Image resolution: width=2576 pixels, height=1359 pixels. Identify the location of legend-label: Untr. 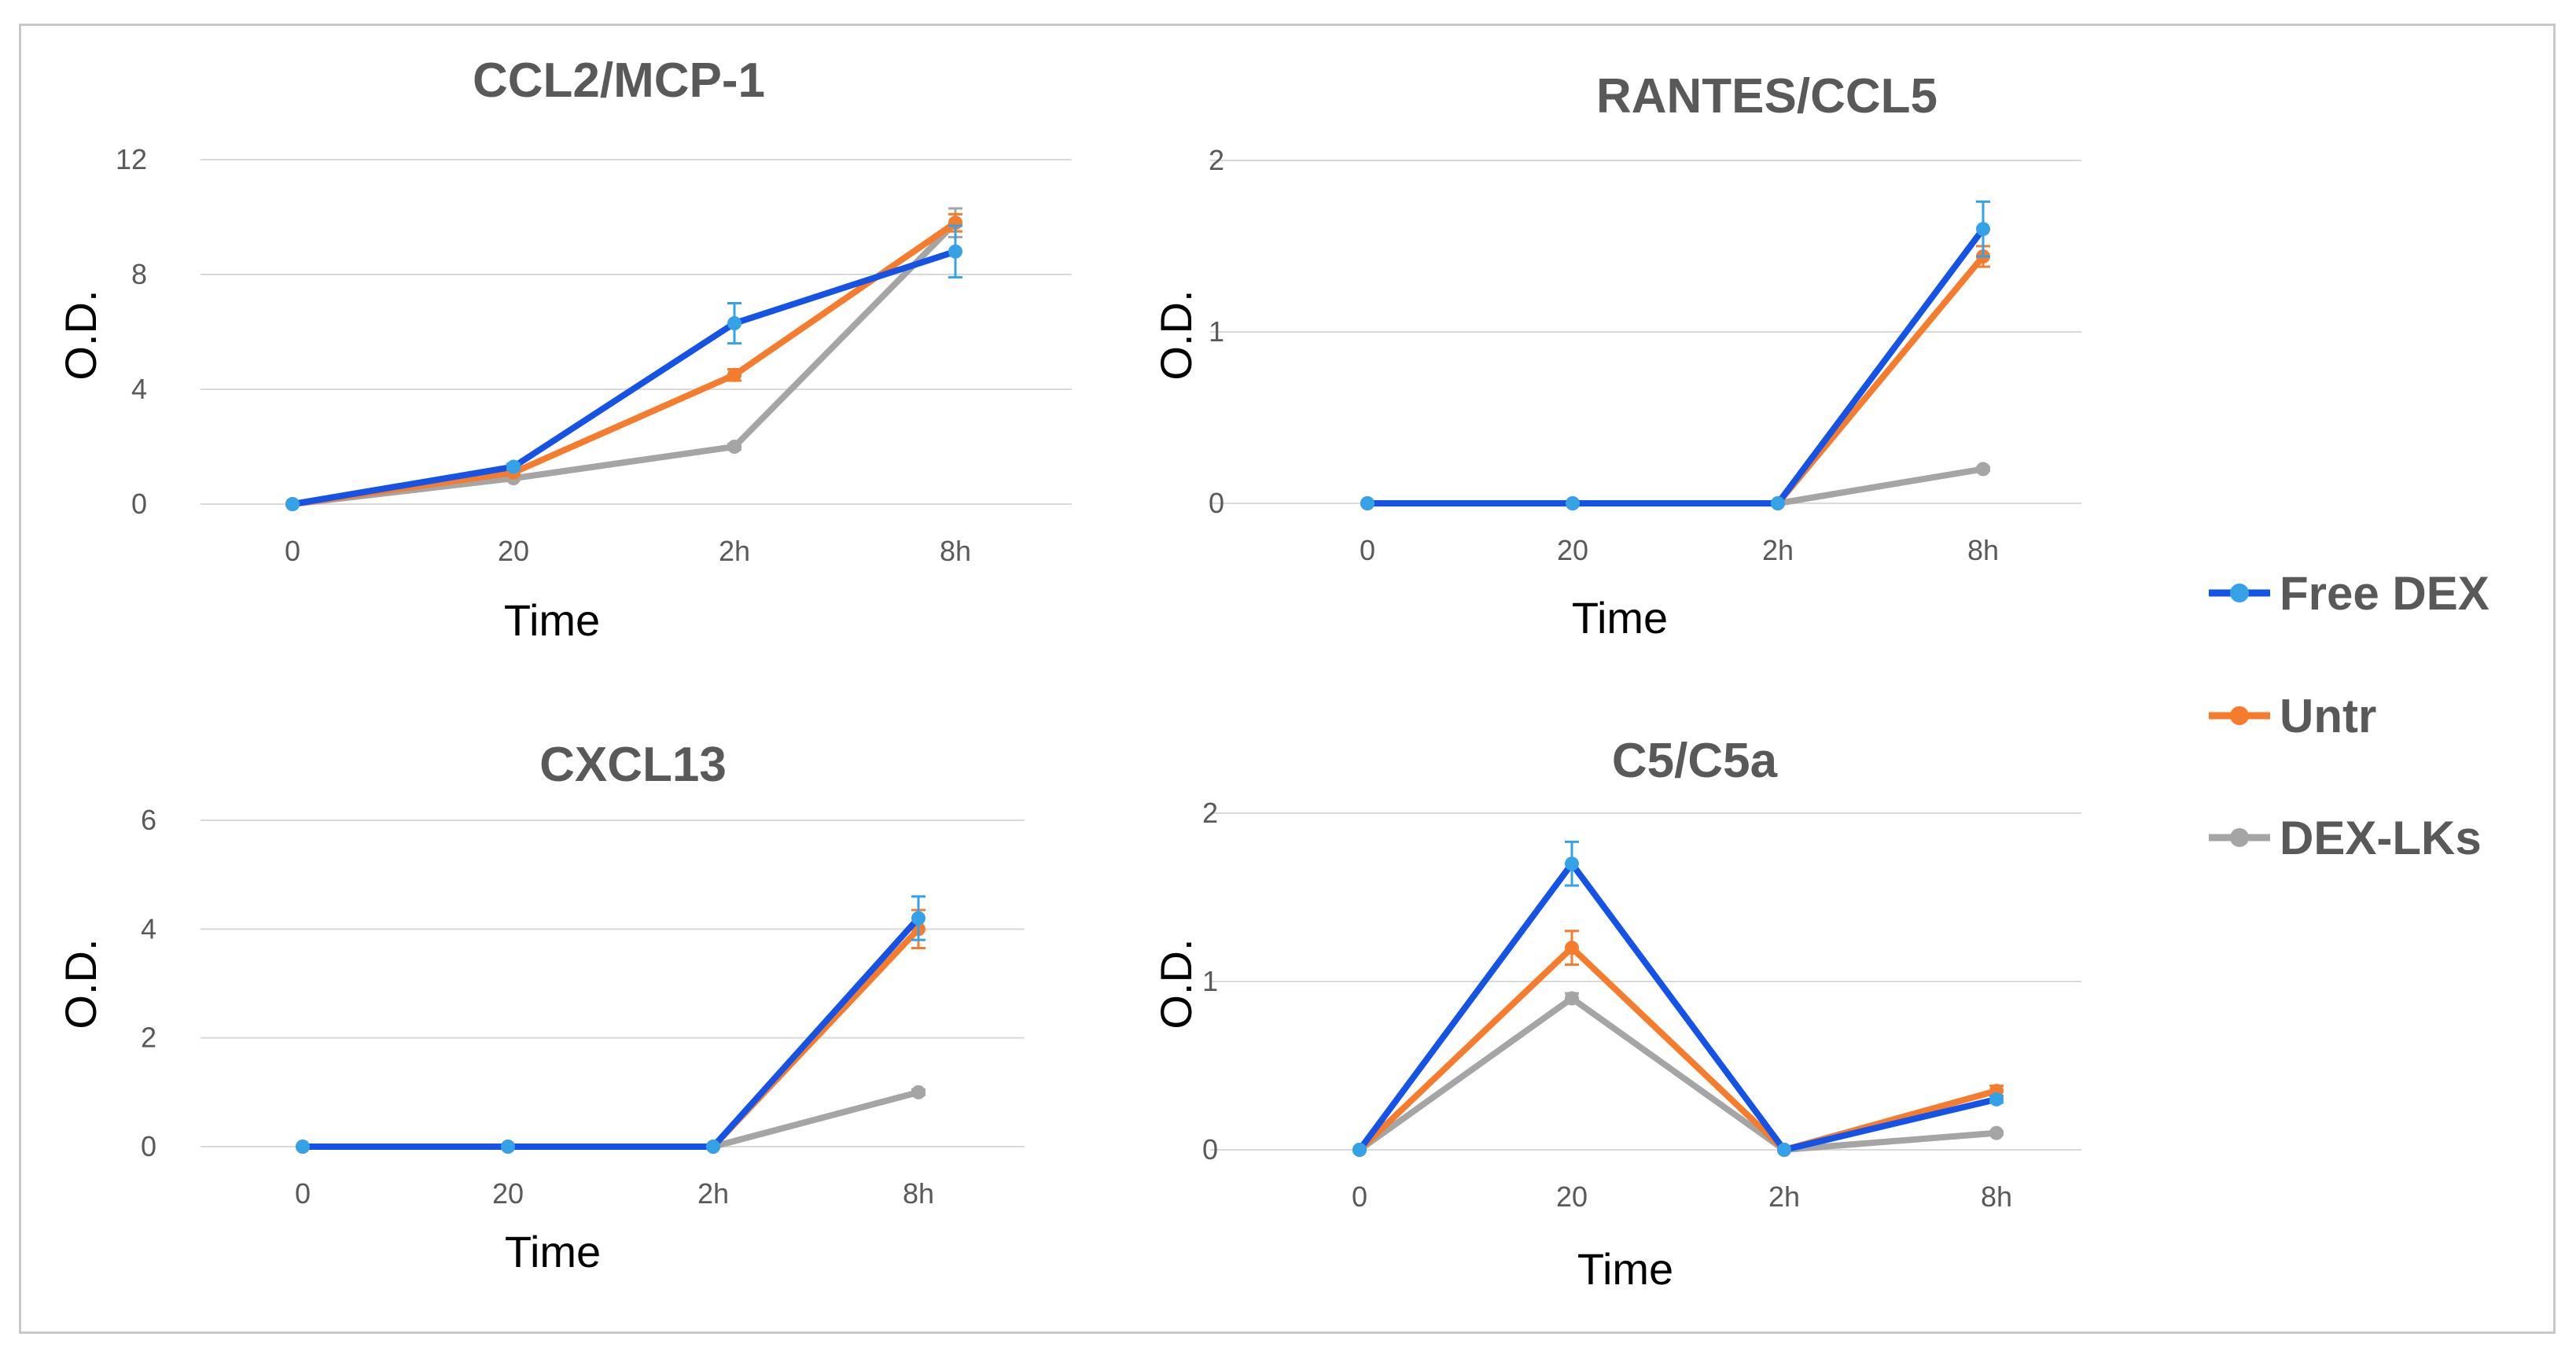
(2328, 716).